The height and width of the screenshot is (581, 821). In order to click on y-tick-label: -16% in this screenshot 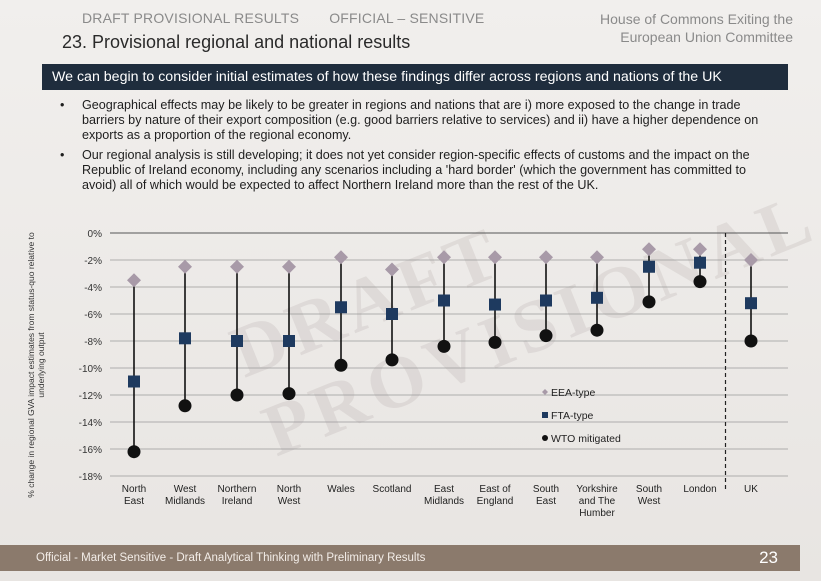, I will do `click(90, 450)`.